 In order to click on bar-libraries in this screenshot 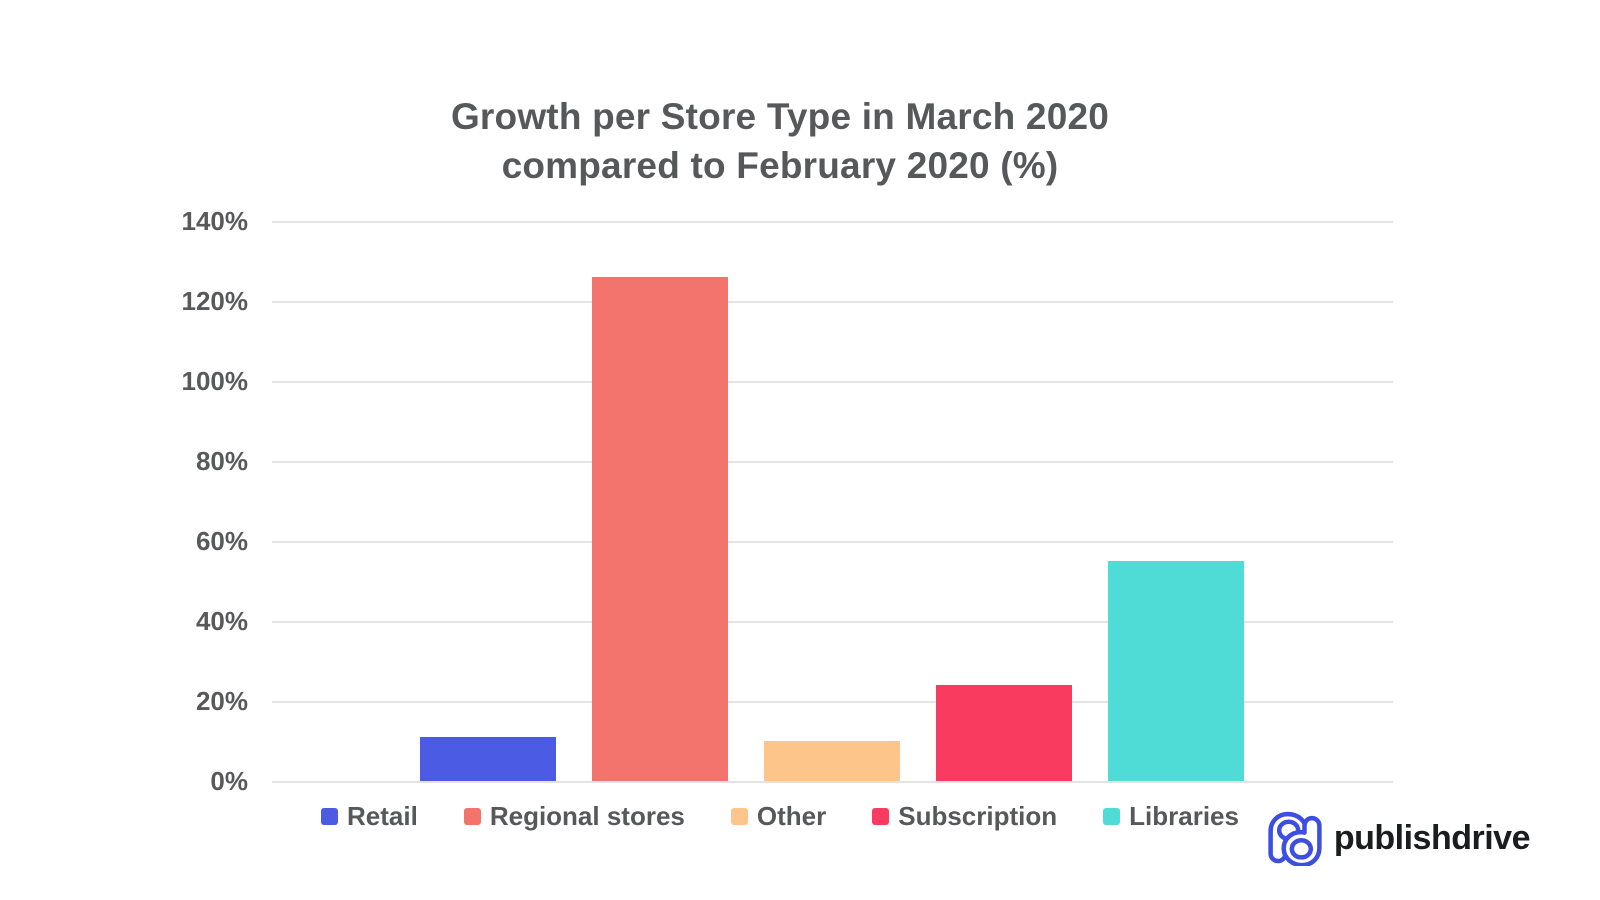, I will do `click(1176, 671)`.